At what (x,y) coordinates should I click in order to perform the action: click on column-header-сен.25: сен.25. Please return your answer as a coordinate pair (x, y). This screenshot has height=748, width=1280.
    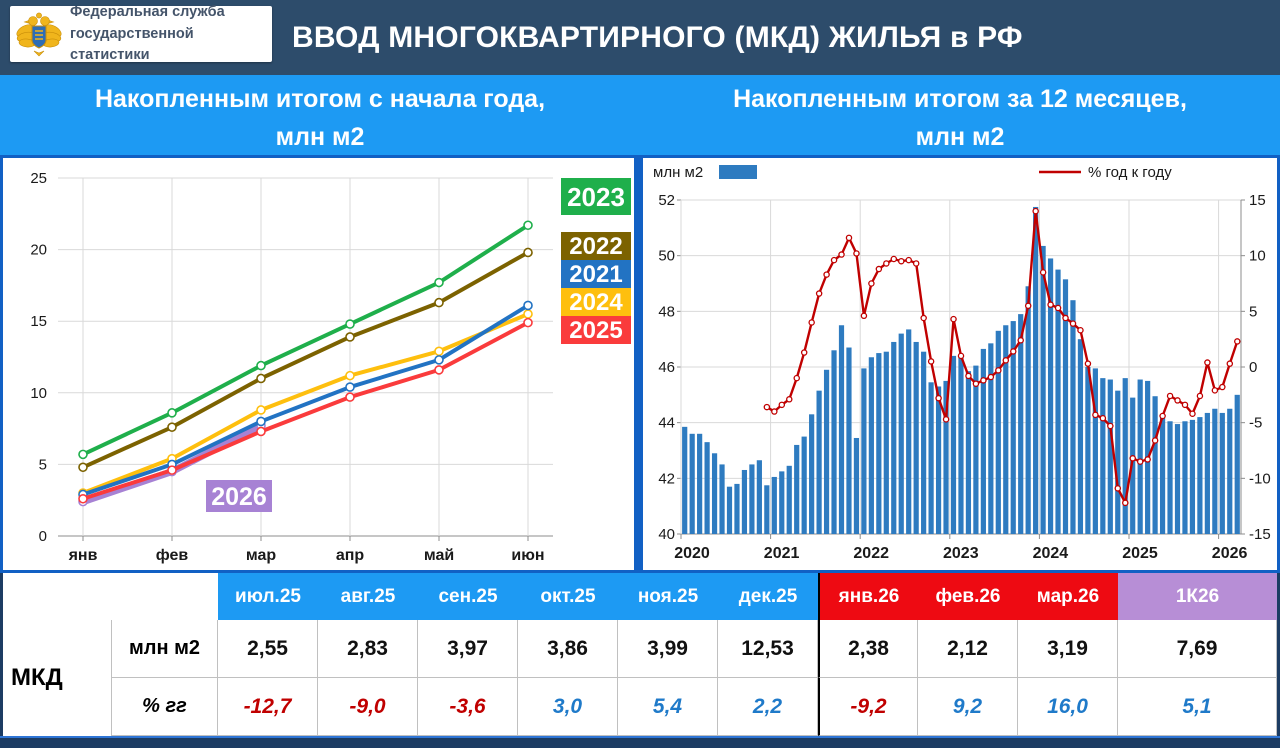
    Looking at the image, I should click on (468, 596).